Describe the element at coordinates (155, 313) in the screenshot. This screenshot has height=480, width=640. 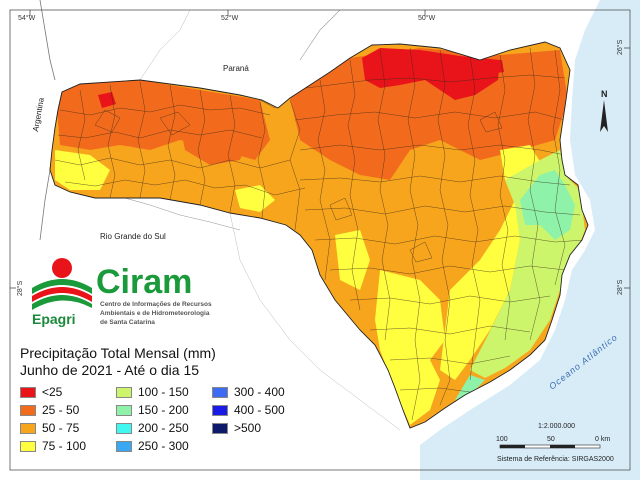
I see `logo-line2: Ambientais e de Hidrometeorologia` at that location.